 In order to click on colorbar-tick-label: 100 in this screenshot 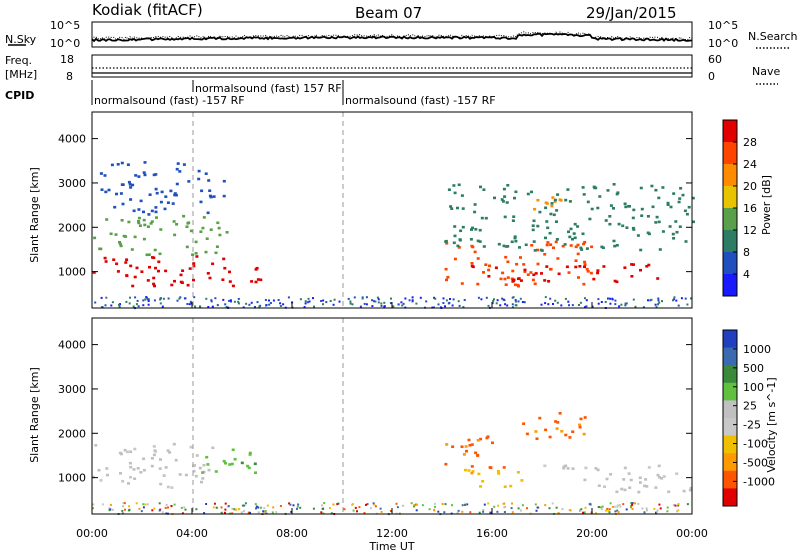, I will do `click(753, 387)`.